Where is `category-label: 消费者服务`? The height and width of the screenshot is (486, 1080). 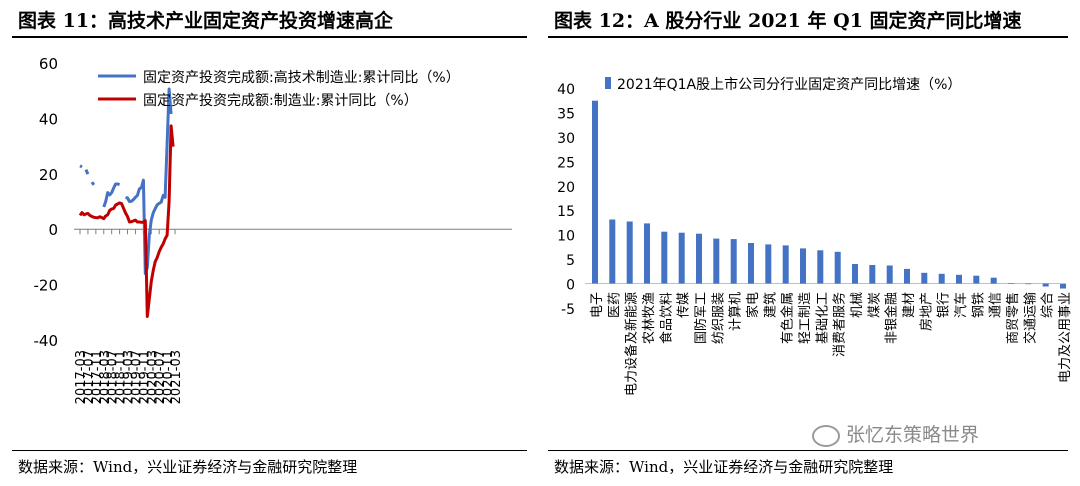
category-label: 消费者服务 is located at coordinates (840, 324).